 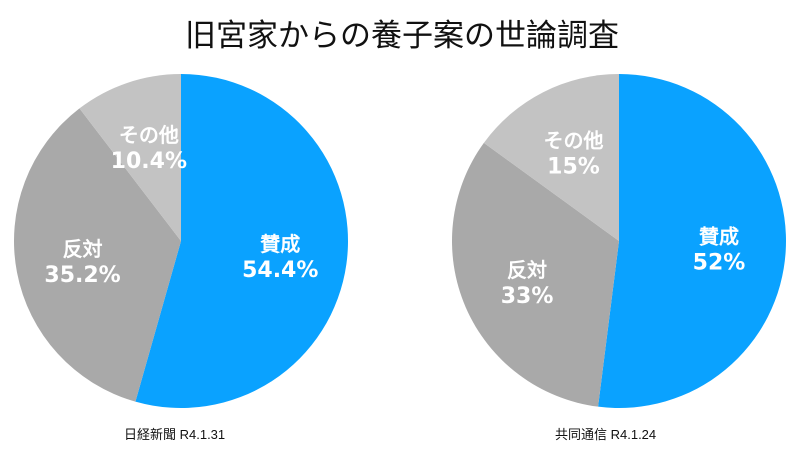 What do you see at coordinates (175, 434) in the screenshot?
I see `source-label-nikkei: 日経新聞 R4.1.31` at bounding box center [175, 434].